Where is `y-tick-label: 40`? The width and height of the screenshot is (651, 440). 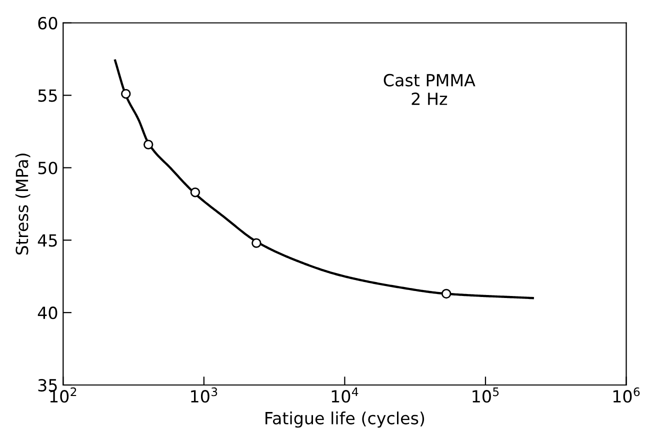
y-tick-label: 40 is located at coordinates (48, 313).